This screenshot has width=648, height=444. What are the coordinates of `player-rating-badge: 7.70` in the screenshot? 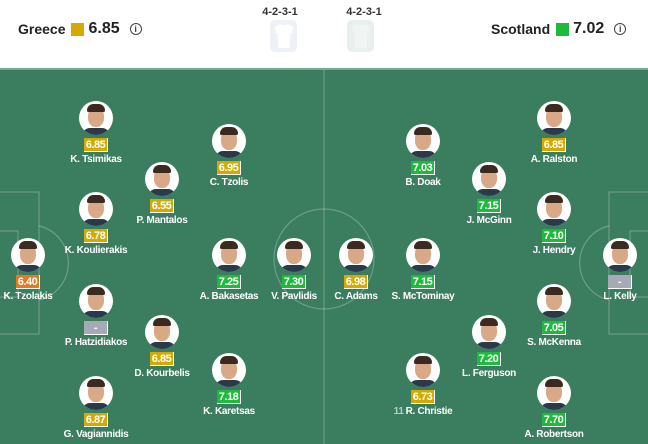 It's located at (554, 420).